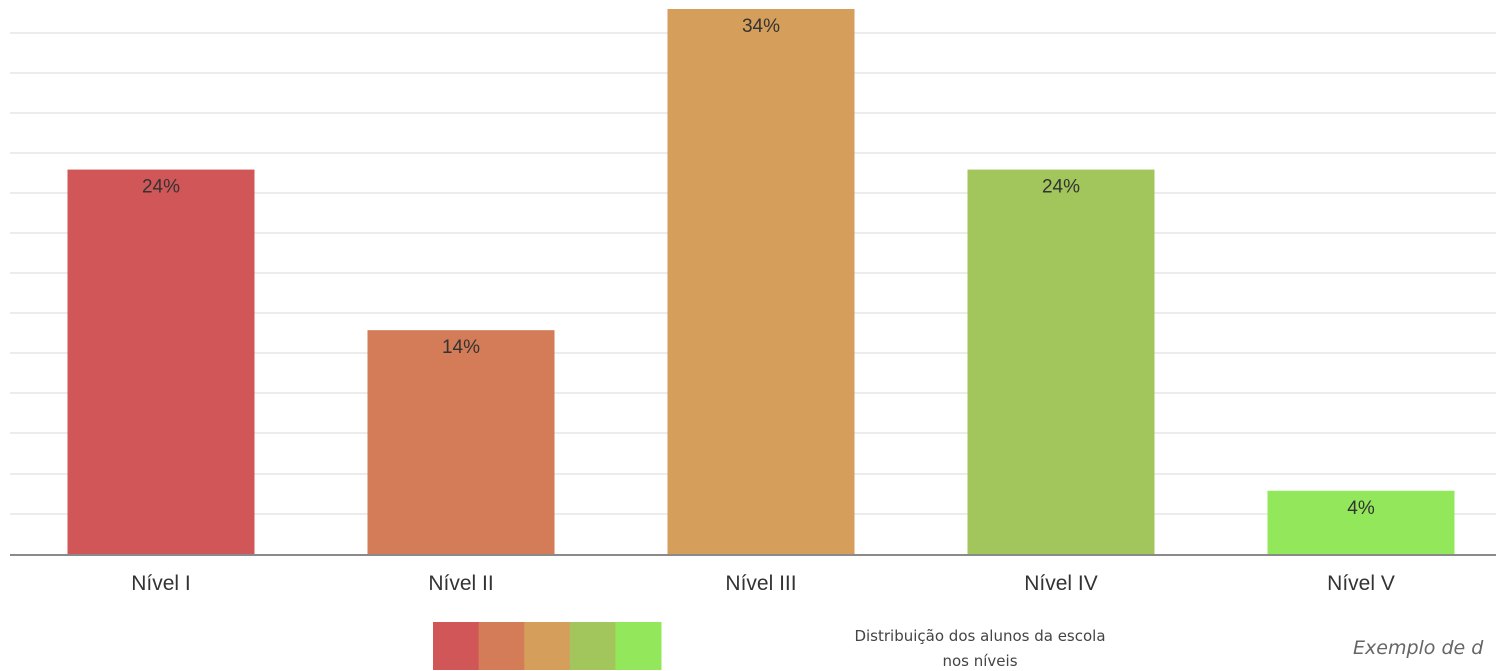  I want to click on bar-value-label: 14%, so click(461, 347).